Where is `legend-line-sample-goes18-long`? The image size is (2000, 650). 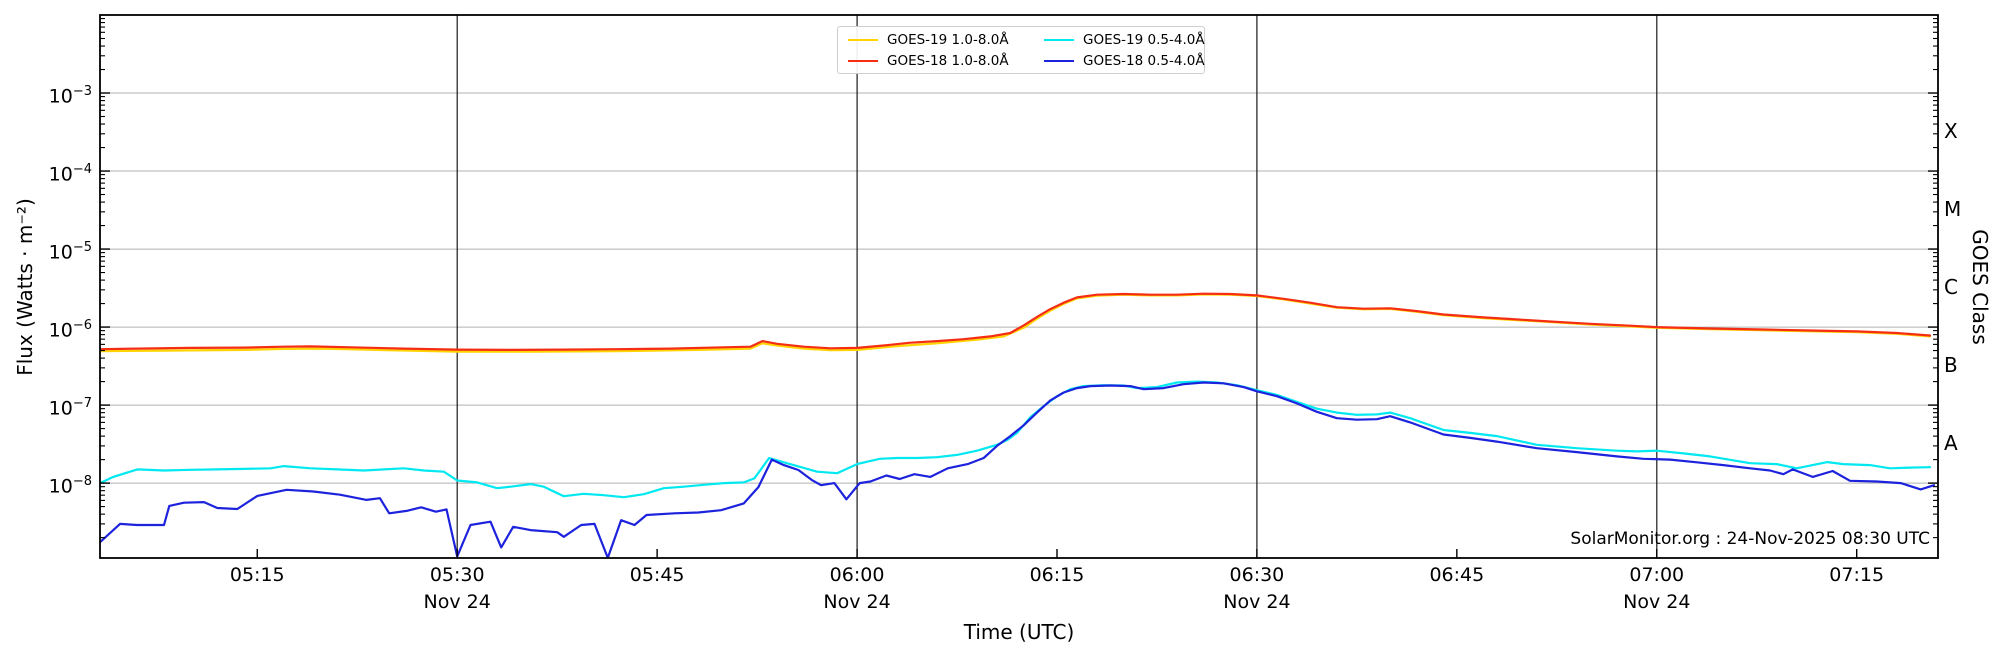 legend-line-sample-goes18-long is located at coordinates (863, 60).